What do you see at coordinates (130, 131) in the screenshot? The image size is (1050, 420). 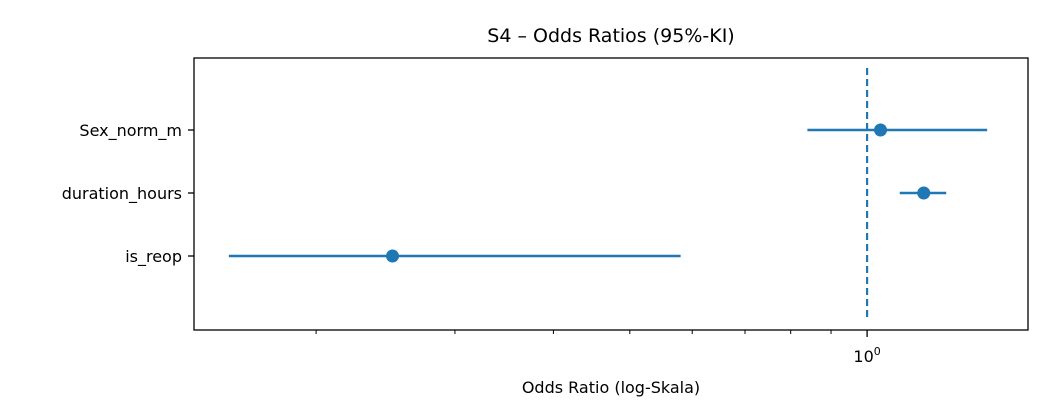 I see `y-tick-label: Sex_norm_m` at bounding box center [130, 131].